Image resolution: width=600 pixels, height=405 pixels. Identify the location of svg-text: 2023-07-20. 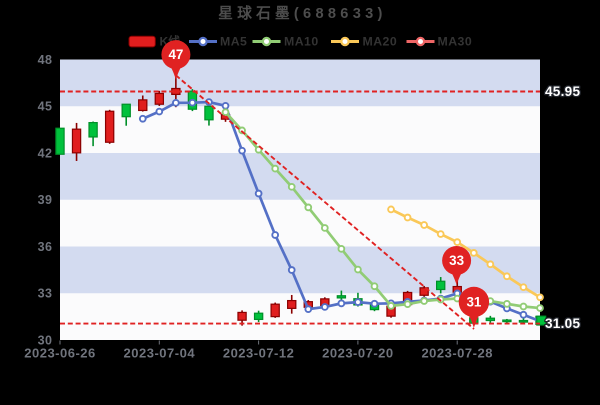
(358, 353).